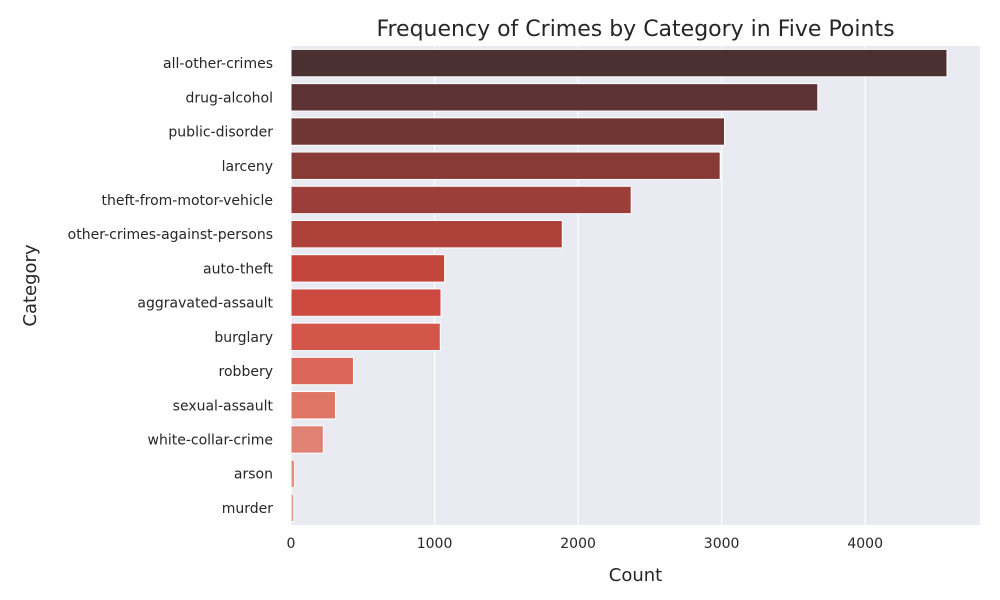 The height and width of the screenshot is (600, 1000). I want to click on bar-larceny, so click(505, 165).